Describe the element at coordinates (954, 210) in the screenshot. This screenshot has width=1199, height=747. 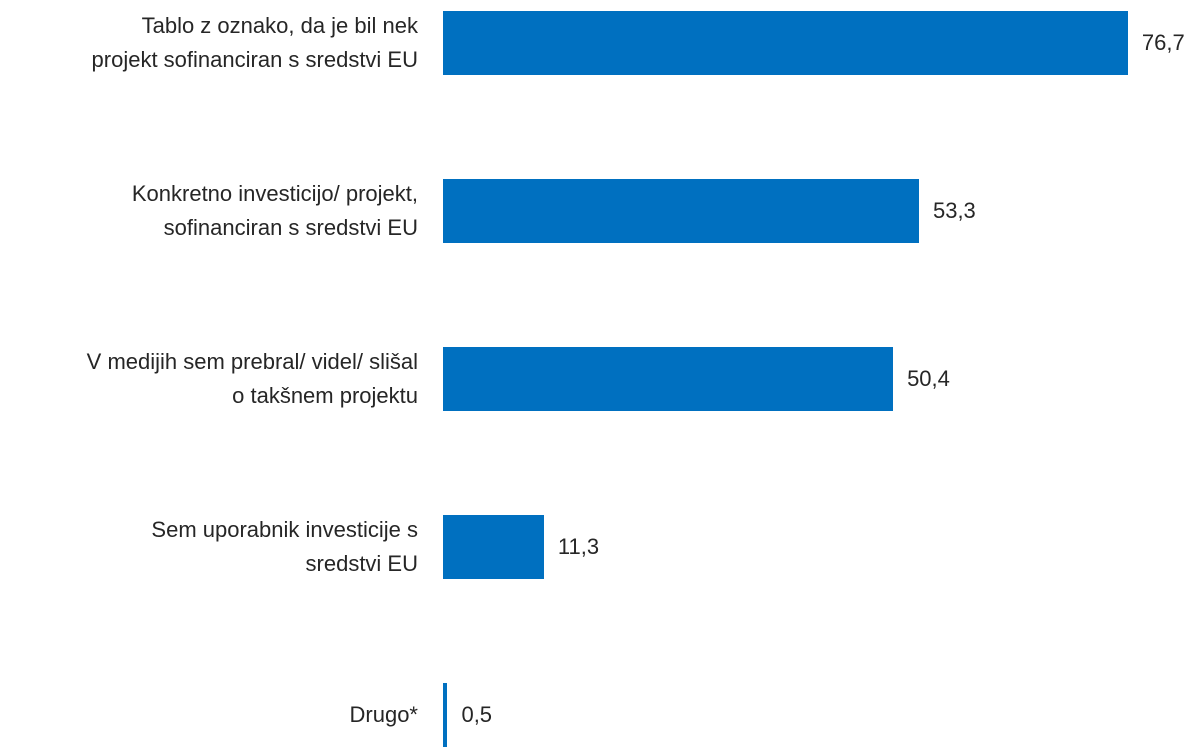
I see `value-label: 53,3` at that location.